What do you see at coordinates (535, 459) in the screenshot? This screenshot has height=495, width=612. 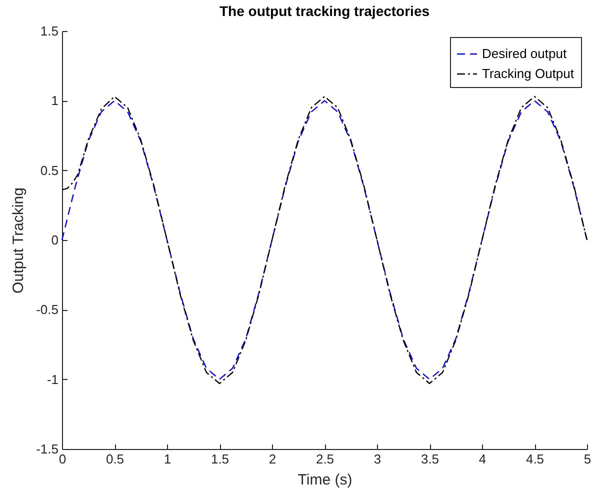 I see `x-tick-label: 4.5` at bounding box center [535, 459].